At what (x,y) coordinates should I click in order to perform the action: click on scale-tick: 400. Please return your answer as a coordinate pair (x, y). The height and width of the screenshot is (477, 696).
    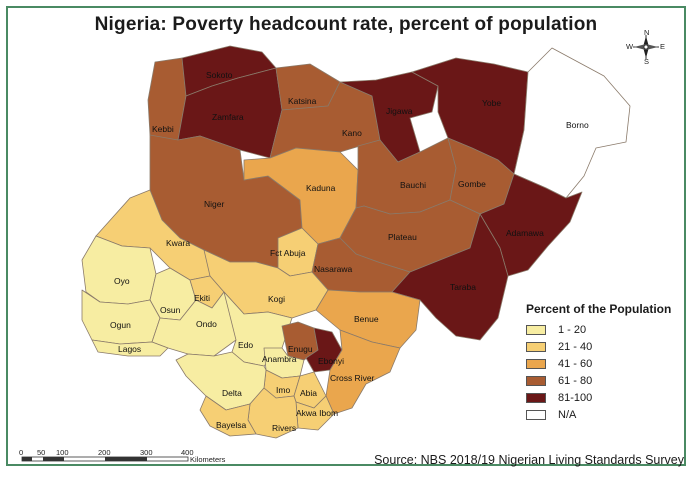
    Looking at the image, I should click on (187, 452).